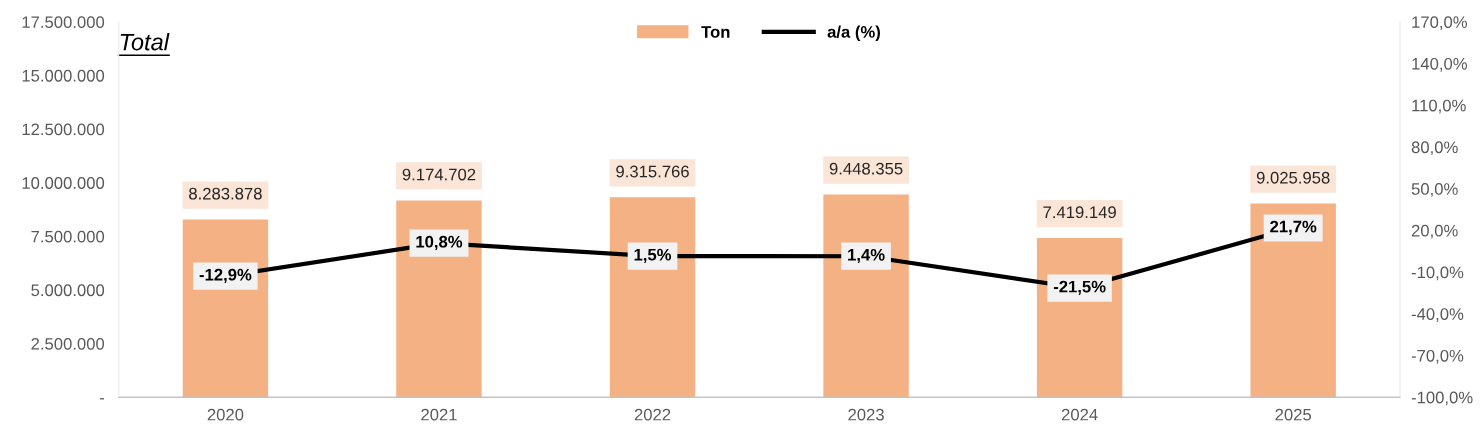 The width and height of the screenshot is (1483, 428). Describe the element at coordinates (1434, 148) in the screenshot. I see `y2-tick-label: 80,0%` at that location.